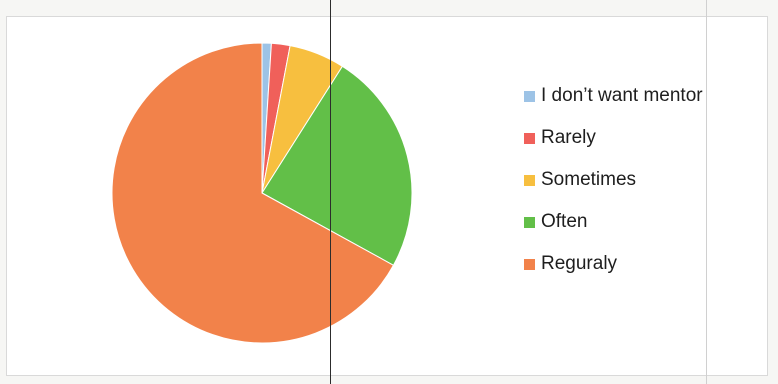  What do you see at coordinates (613, 137) in the screenshot?
I see `legend-item-rarely: Rarely` at bounding box center [613, 137].